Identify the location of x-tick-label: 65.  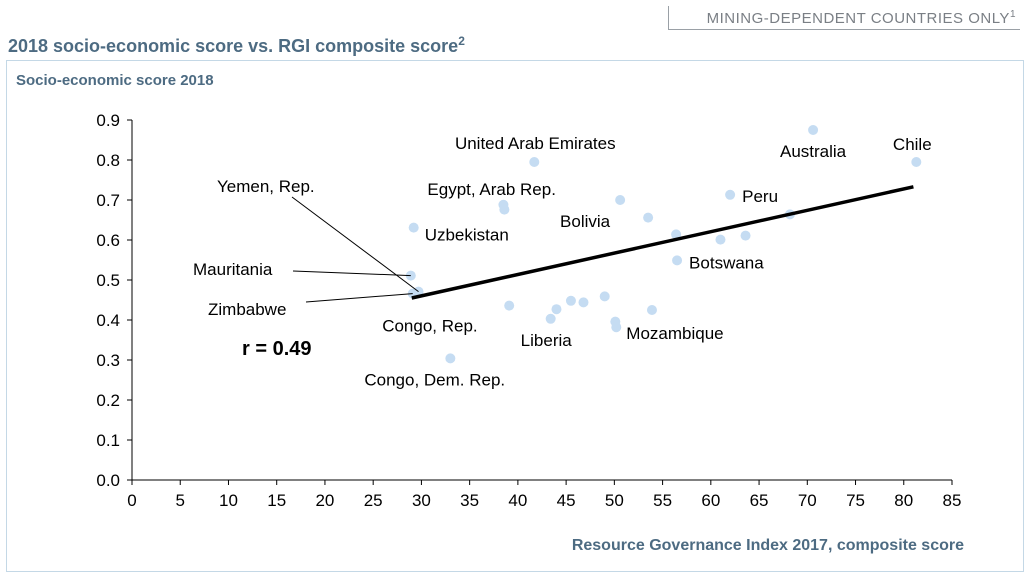
(759, 500).